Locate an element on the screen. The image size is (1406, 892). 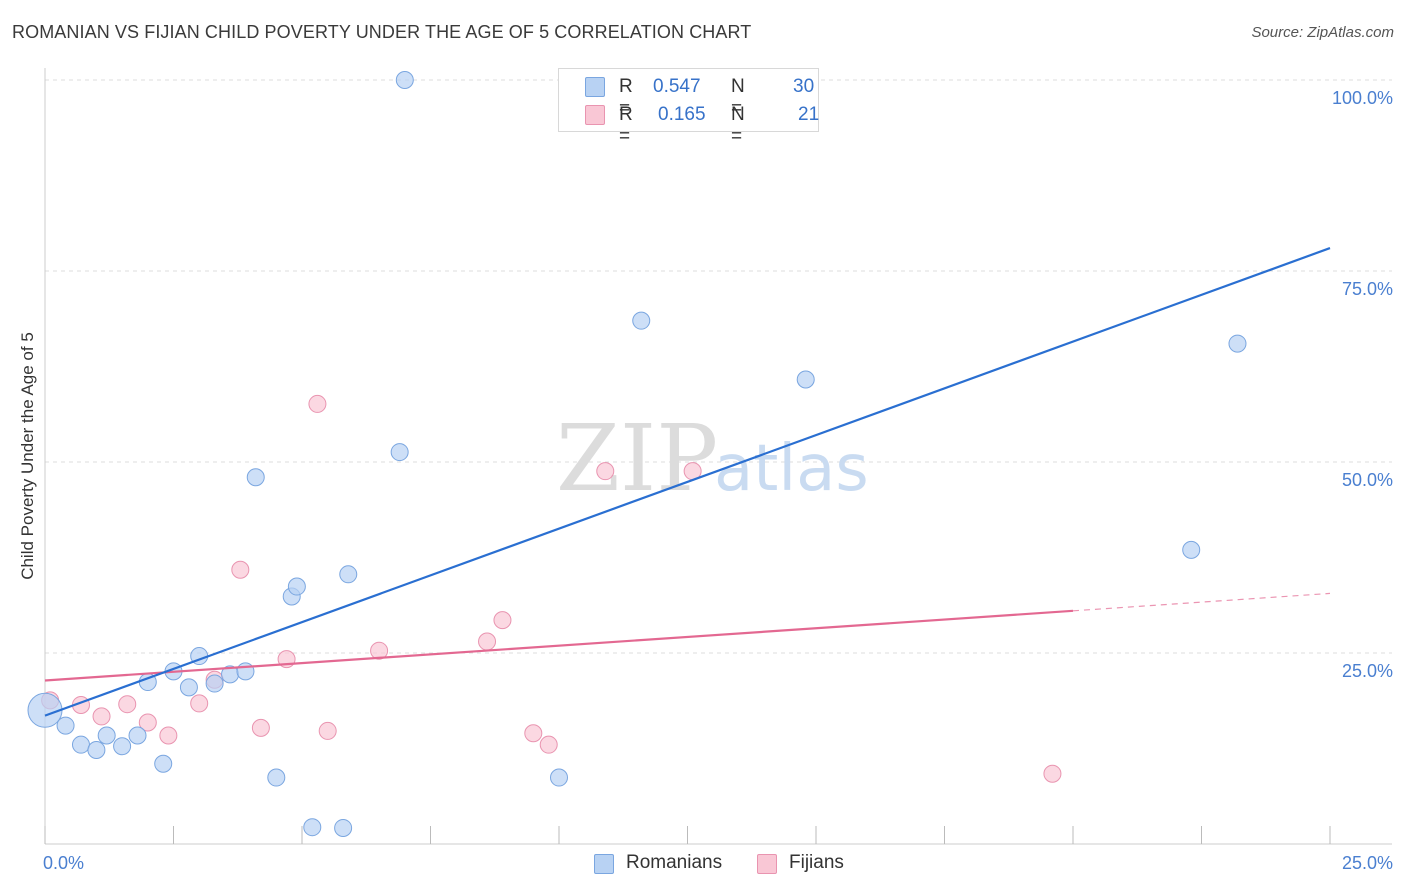
romanians-swatch is located at coordinates (595, 87).